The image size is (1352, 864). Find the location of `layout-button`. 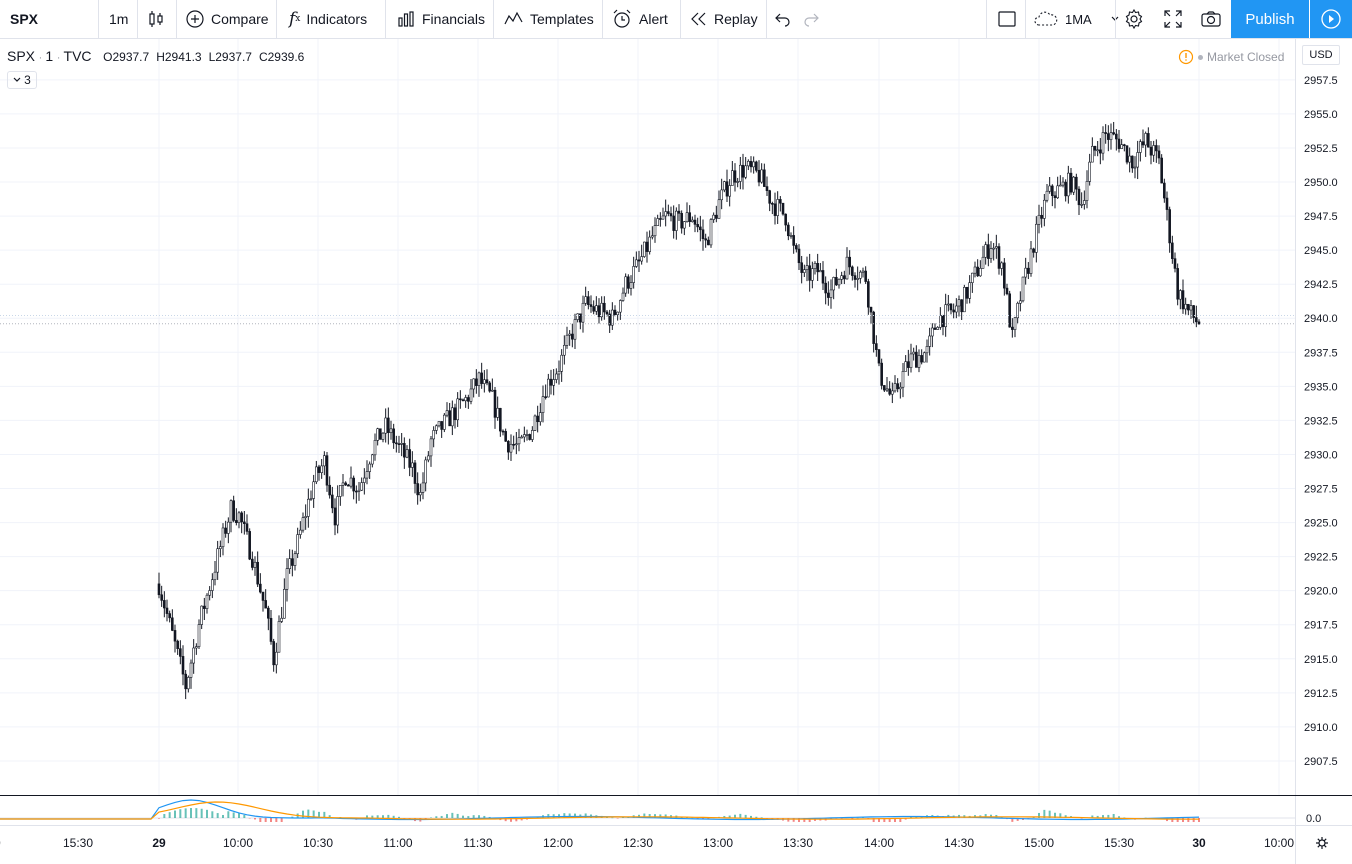

layout-button is located at coordinates (1007, 19).